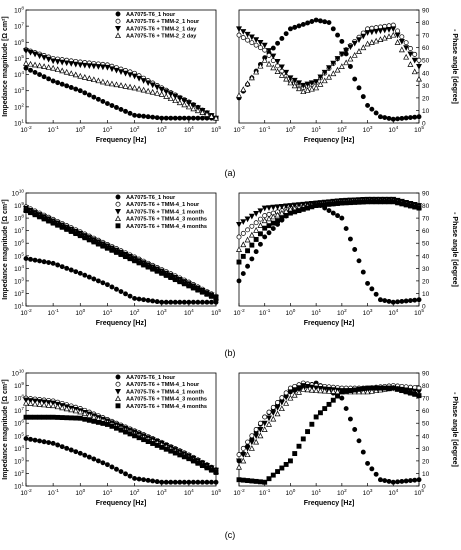 The width and height of the screenshot is (461, 550). What do you see at coordinates (19, 293) in the screenshot?
I see `y-tick-label: 102` at bounding box center [19, 293].